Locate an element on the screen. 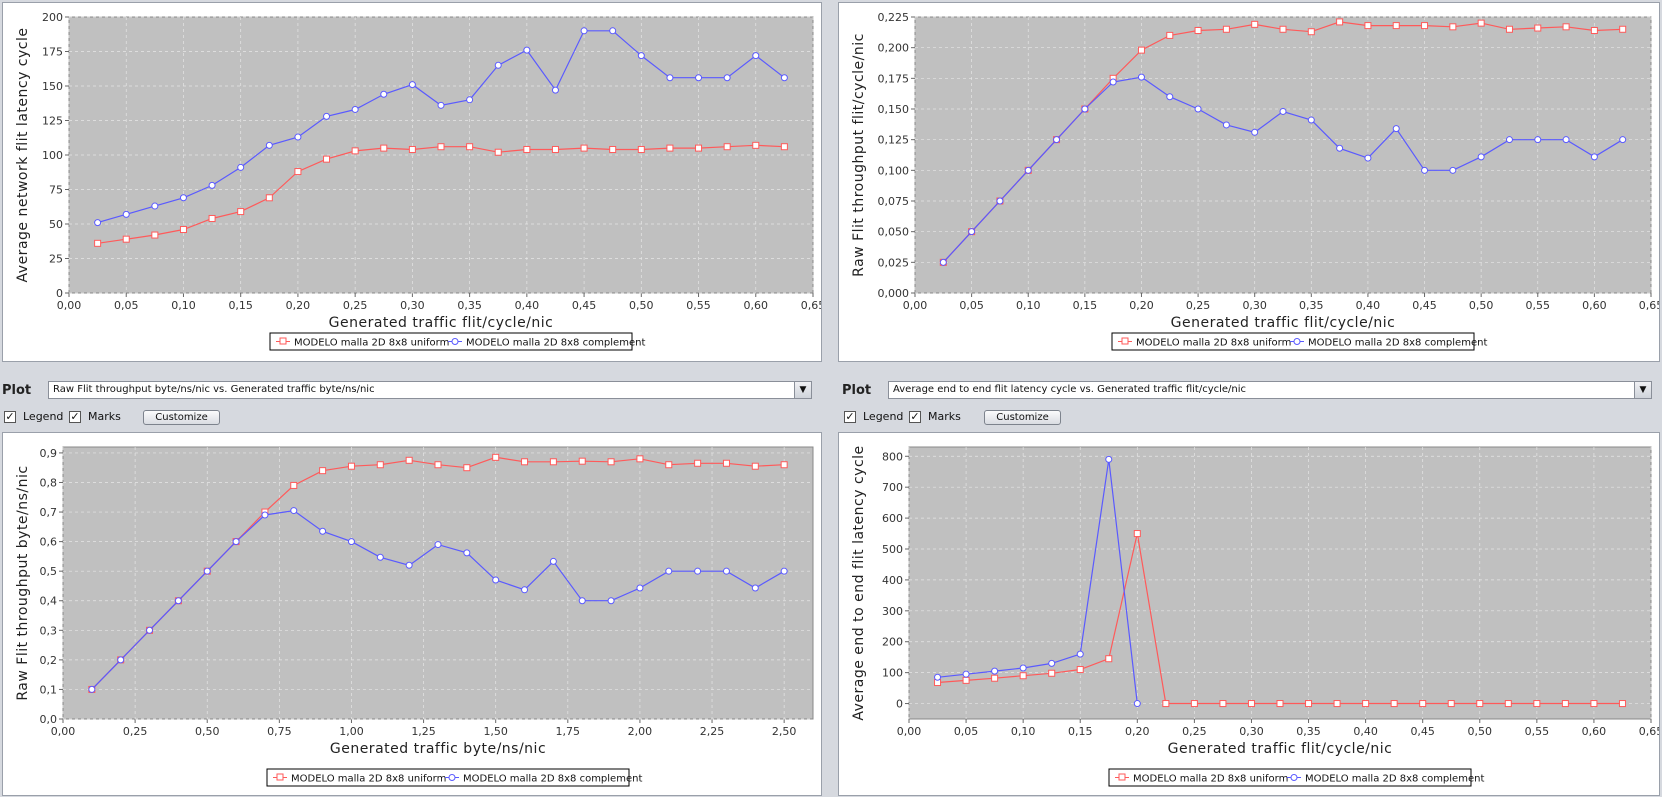 This screenshot has height=797, width=1662. x-tick-label: 2,00 is located at coordinates (640, 731).